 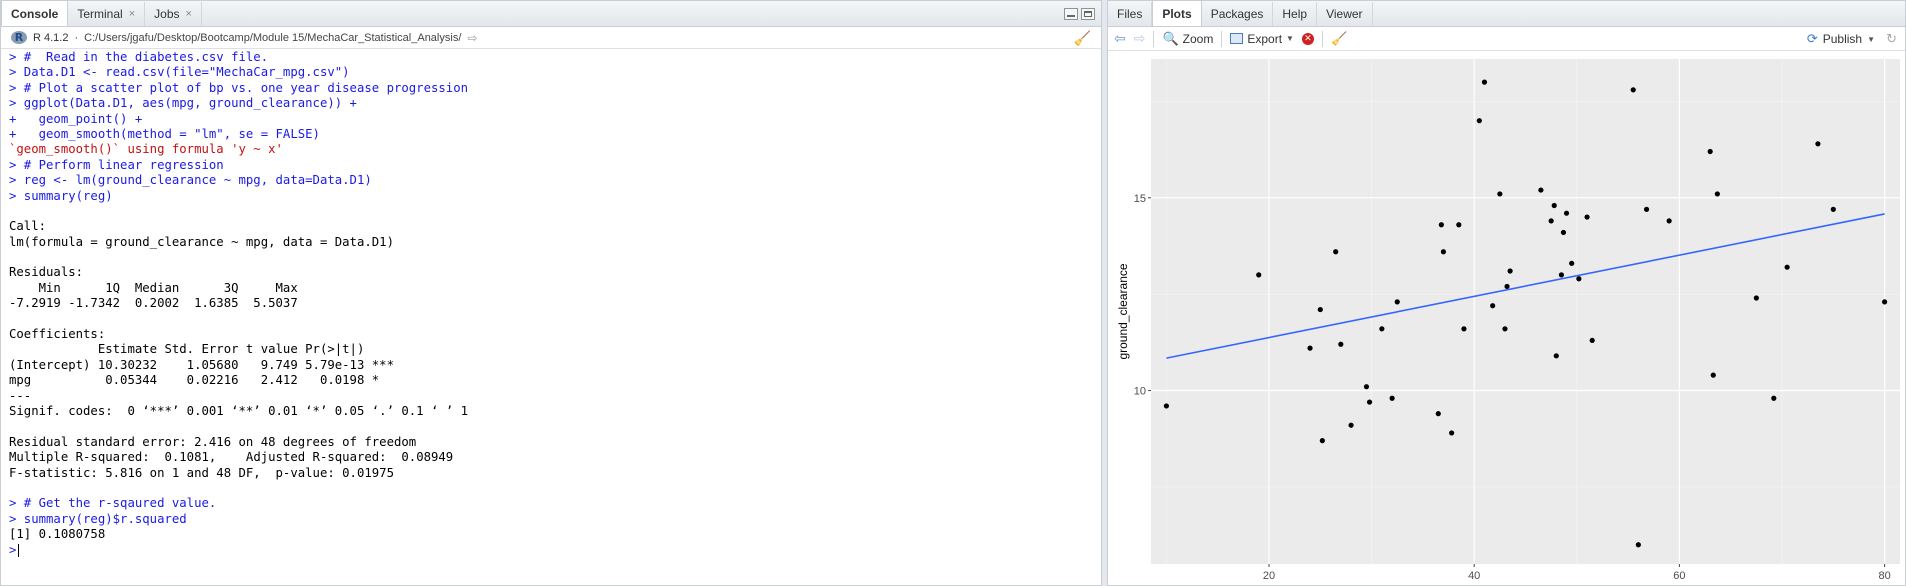 I want to click on toolbar-divider, so click(x=1322, y=38).